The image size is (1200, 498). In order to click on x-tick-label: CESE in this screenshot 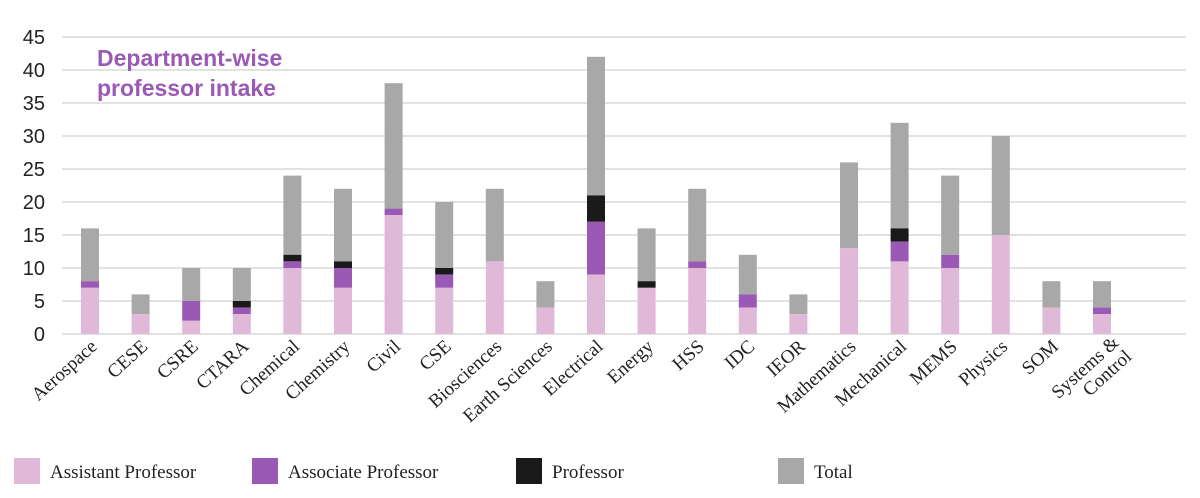, I will do `click(127, 359)`.